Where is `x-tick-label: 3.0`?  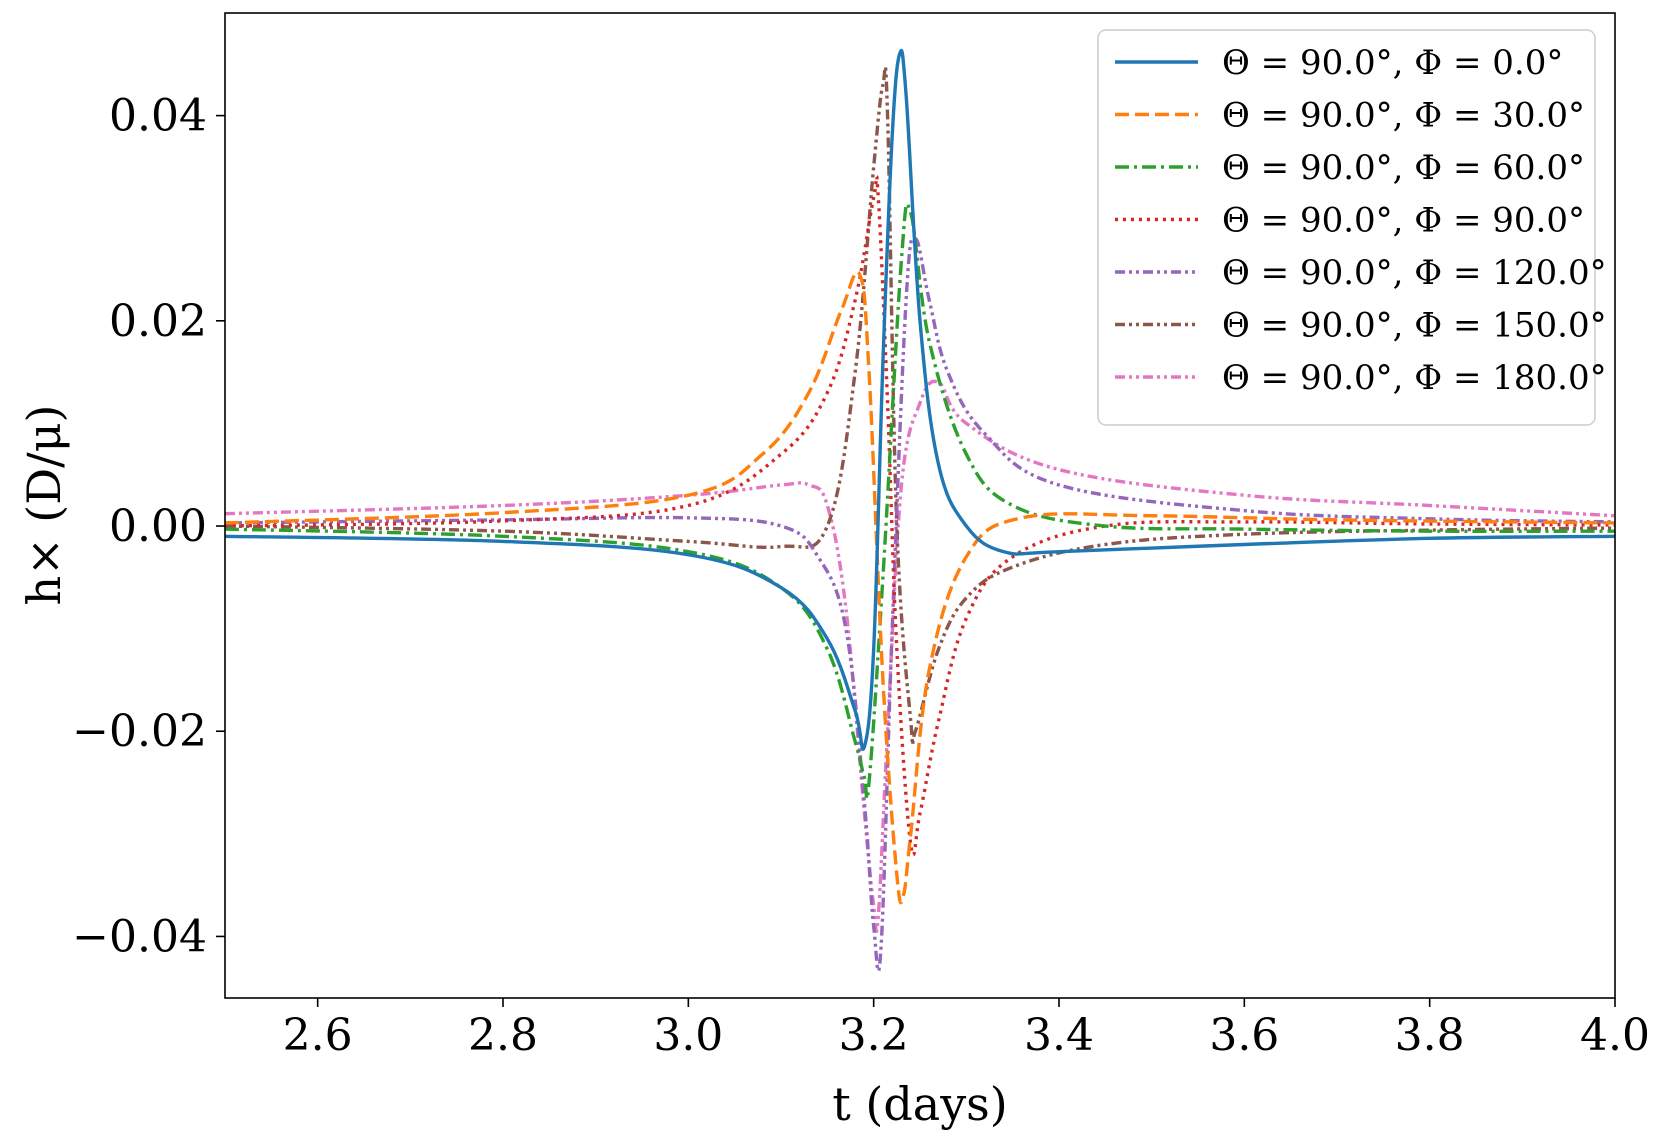
x-tick-label: 3.0 is located at coordinates (688, 1035).